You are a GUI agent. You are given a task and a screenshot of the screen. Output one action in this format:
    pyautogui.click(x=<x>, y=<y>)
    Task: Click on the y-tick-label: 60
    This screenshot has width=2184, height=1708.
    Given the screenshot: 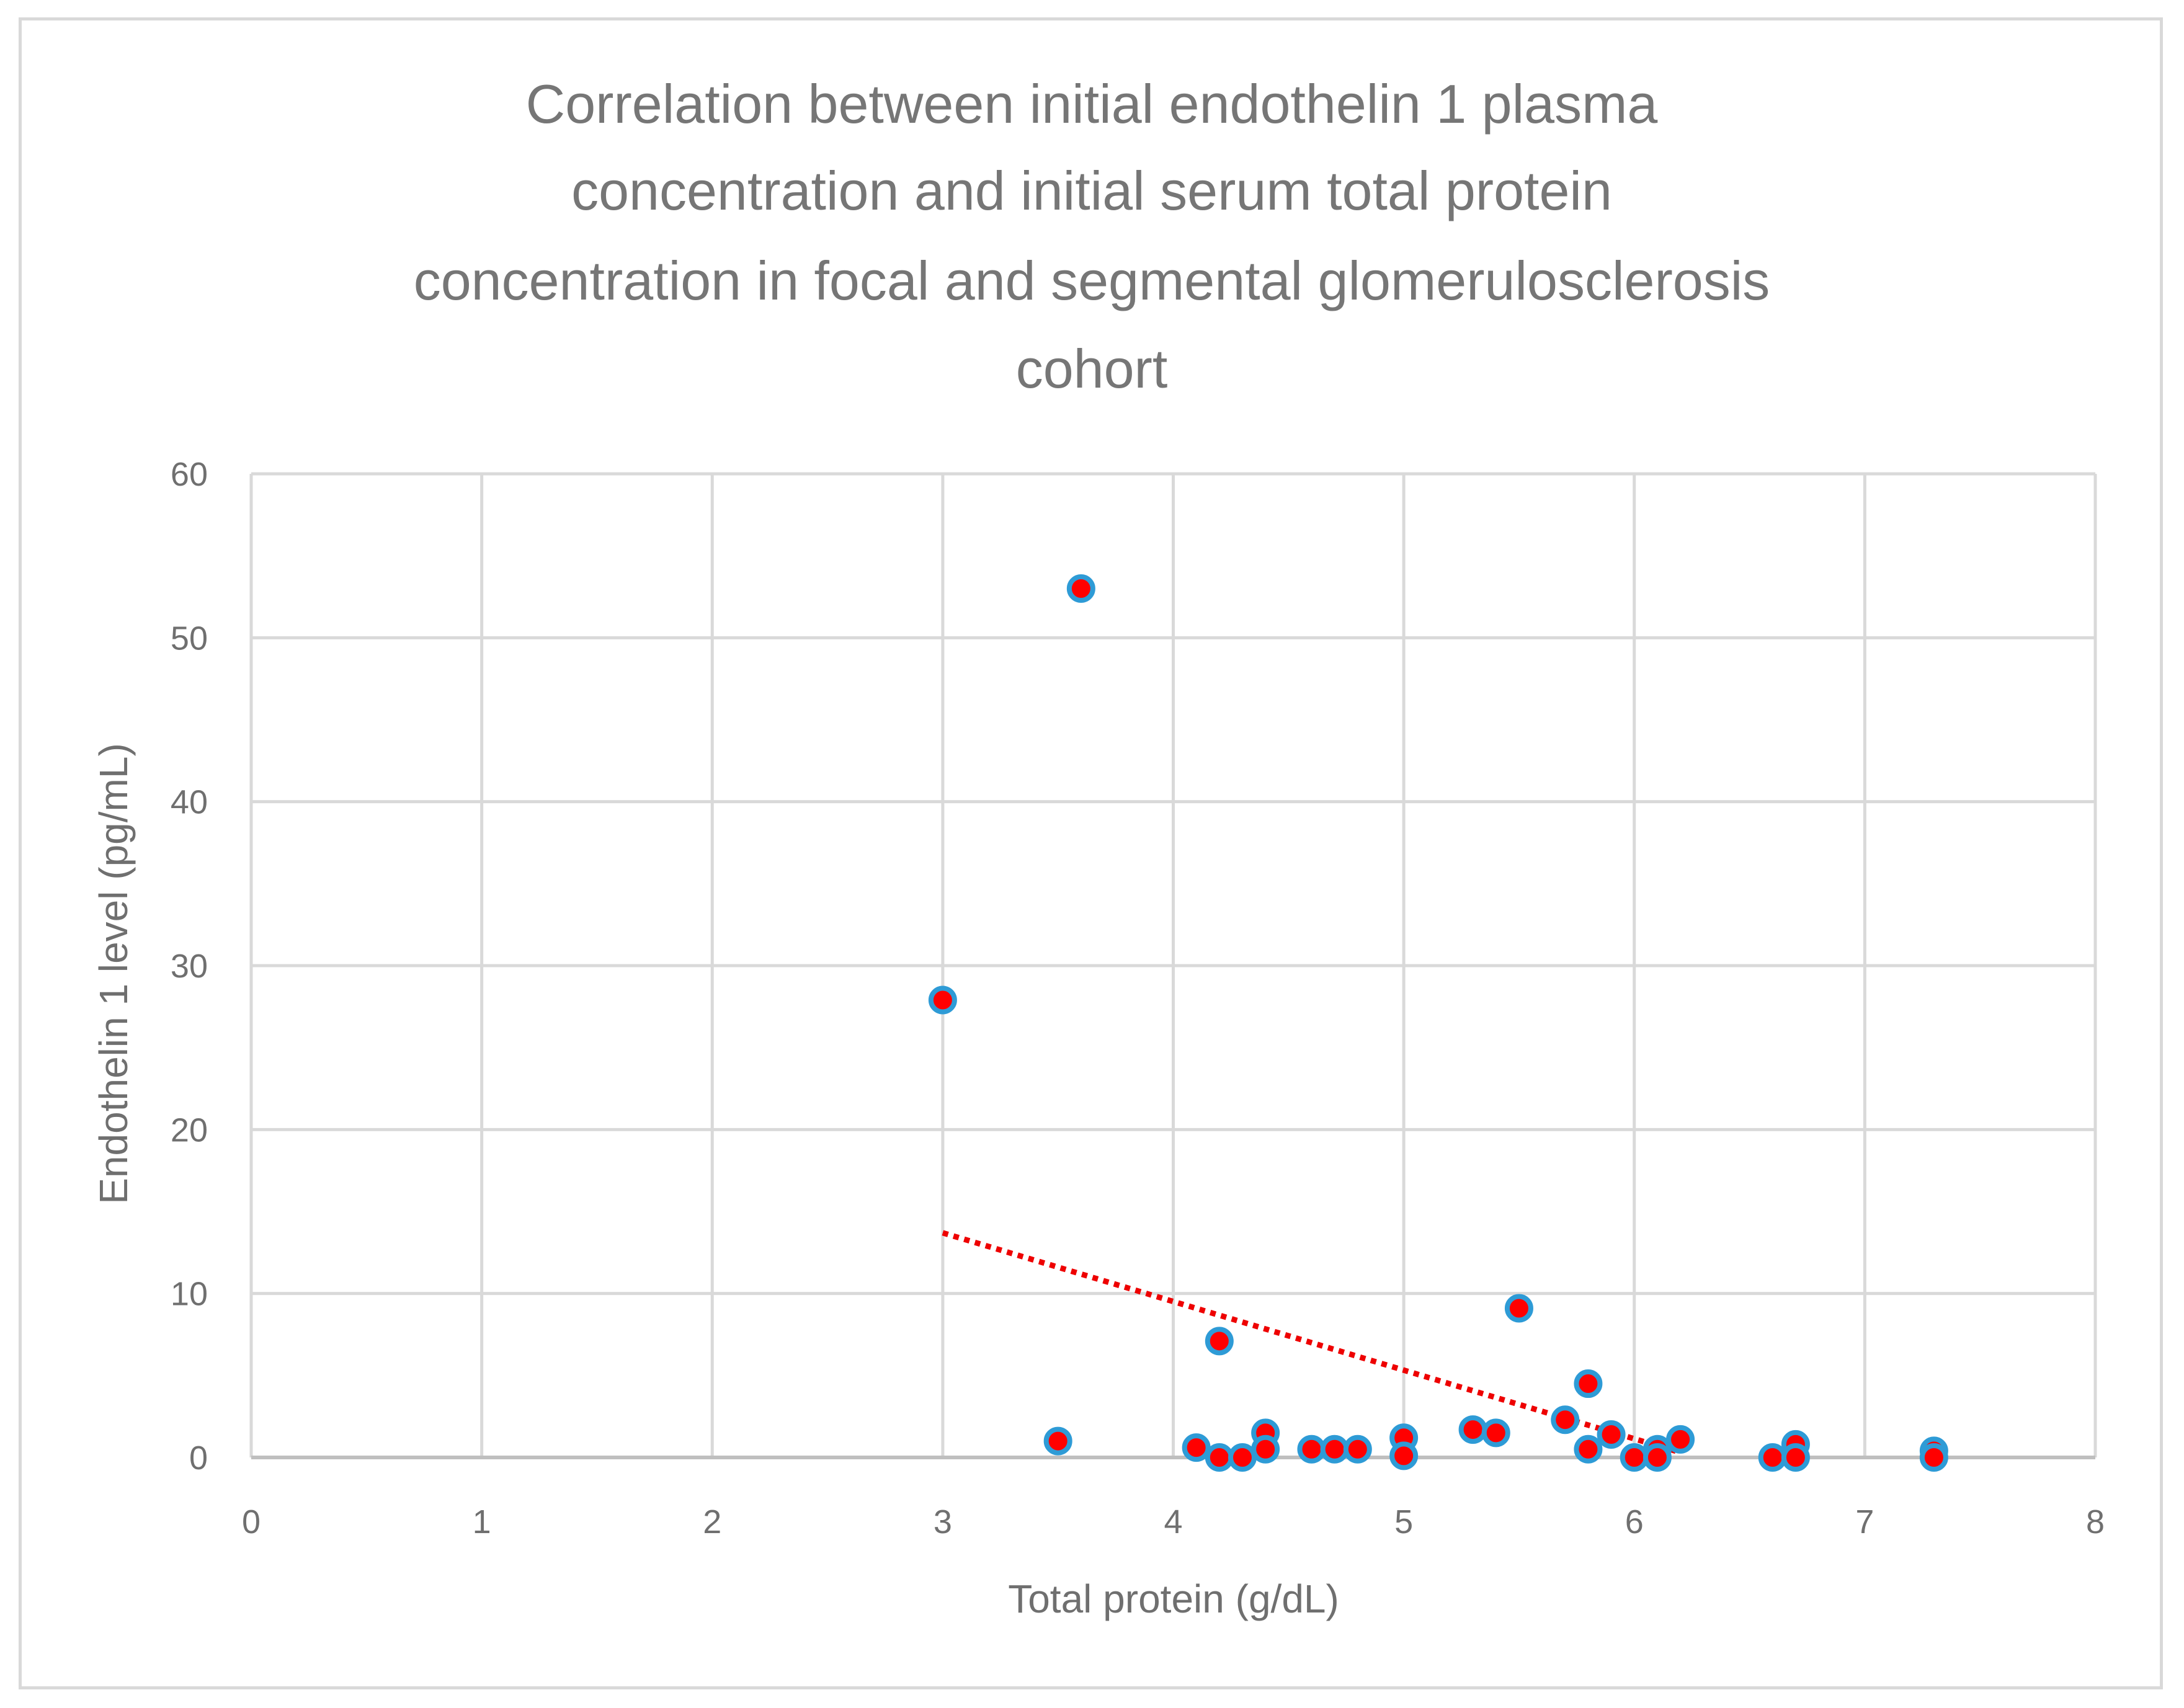 What is the action you would take?
    pyautogui.click(x=189, y=474)
    